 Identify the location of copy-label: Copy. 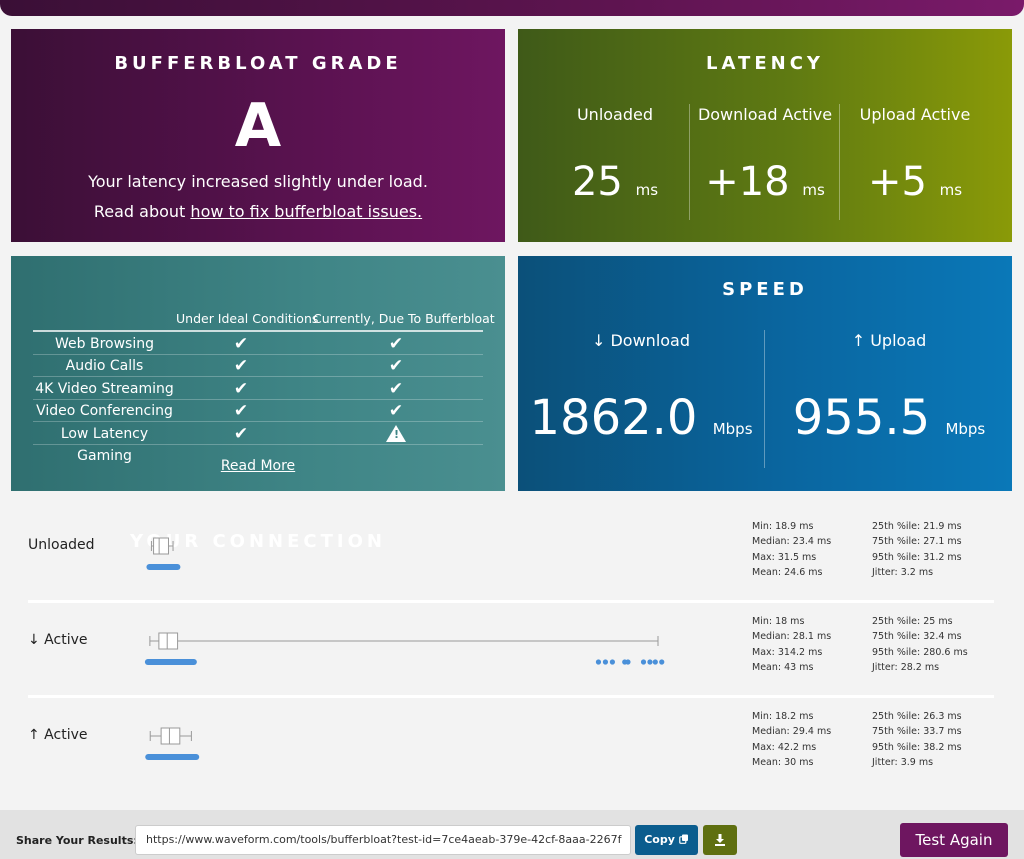
(659, 839).